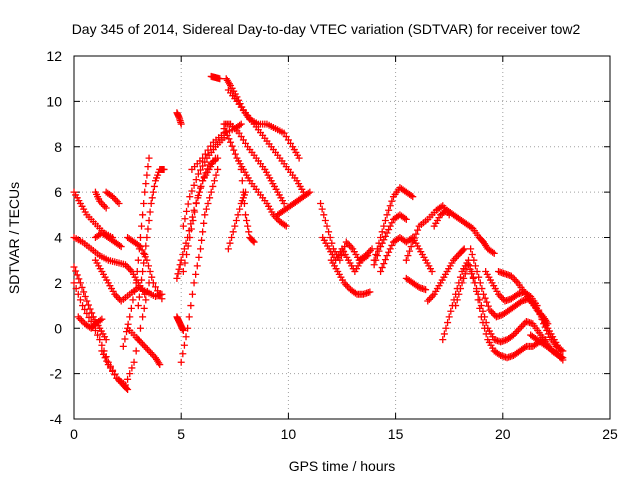  What do you see at coordinates (74, 434) in the screenshot?
I see `x-tick-label: 0` at bounding box center [74, 434].